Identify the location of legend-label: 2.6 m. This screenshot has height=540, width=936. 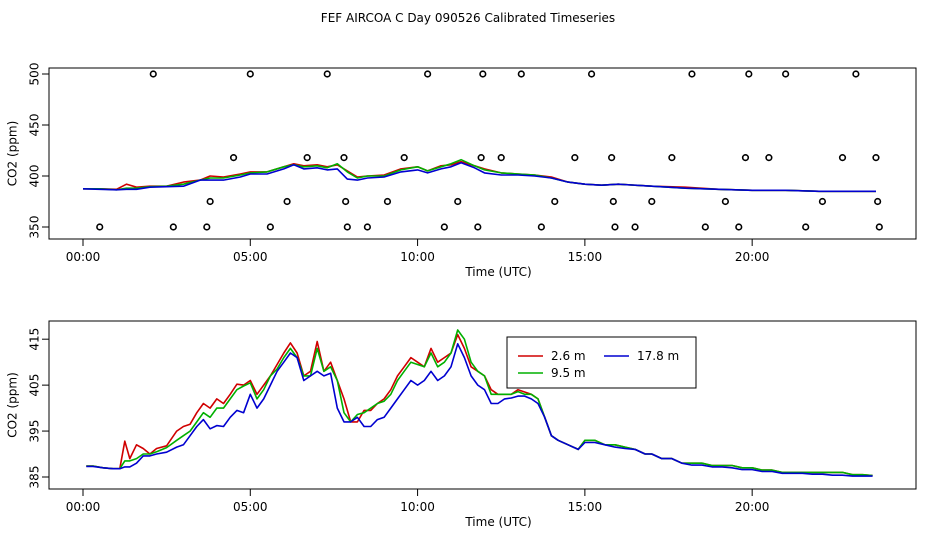
(568, 356).